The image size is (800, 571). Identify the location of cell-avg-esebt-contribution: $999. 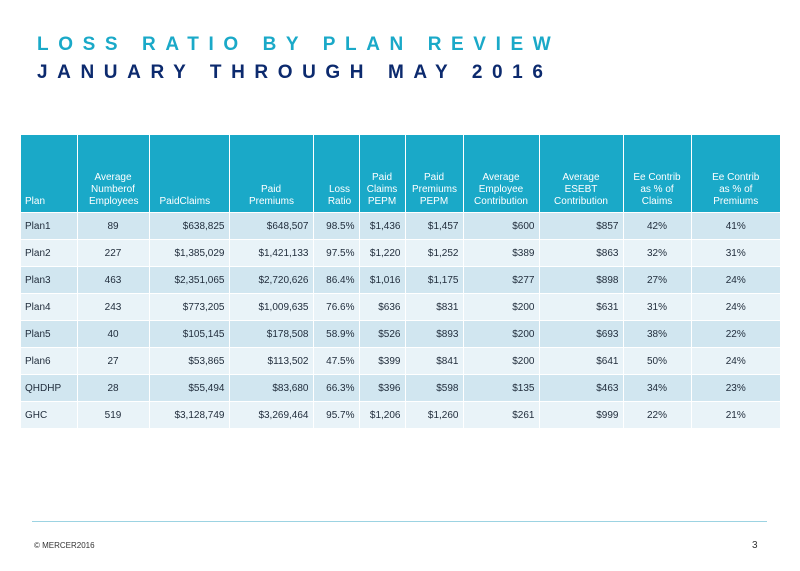
(581, 414).